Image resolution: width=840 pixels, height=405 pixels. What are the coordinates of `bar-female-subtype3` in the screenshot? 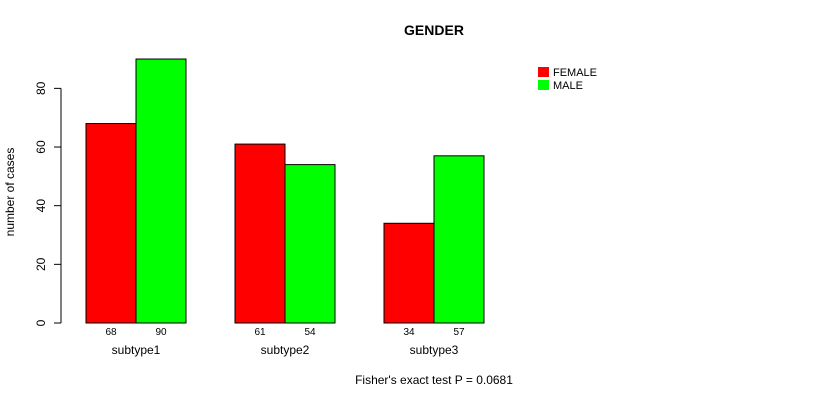 It's located at (409, 273).